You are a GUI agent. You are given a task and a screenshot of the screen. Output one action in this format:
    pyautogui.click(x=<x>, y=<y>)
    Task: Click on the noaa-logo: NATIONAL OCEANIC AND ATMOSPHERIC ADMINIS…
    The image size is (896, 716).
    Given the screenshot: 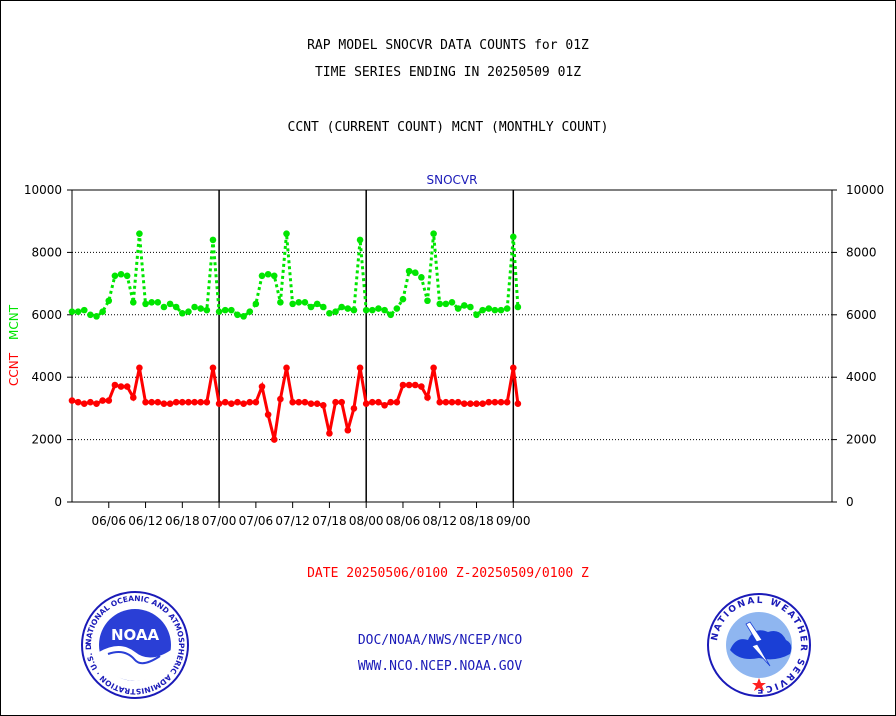 What is the action you would take?
    pyautogui.click(x=134, y=644)
    